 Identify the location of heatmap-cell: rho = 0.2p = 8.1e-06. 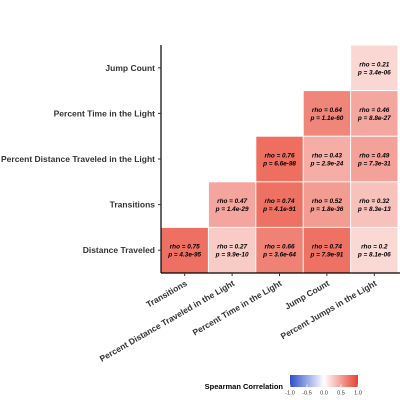
(374, 250).